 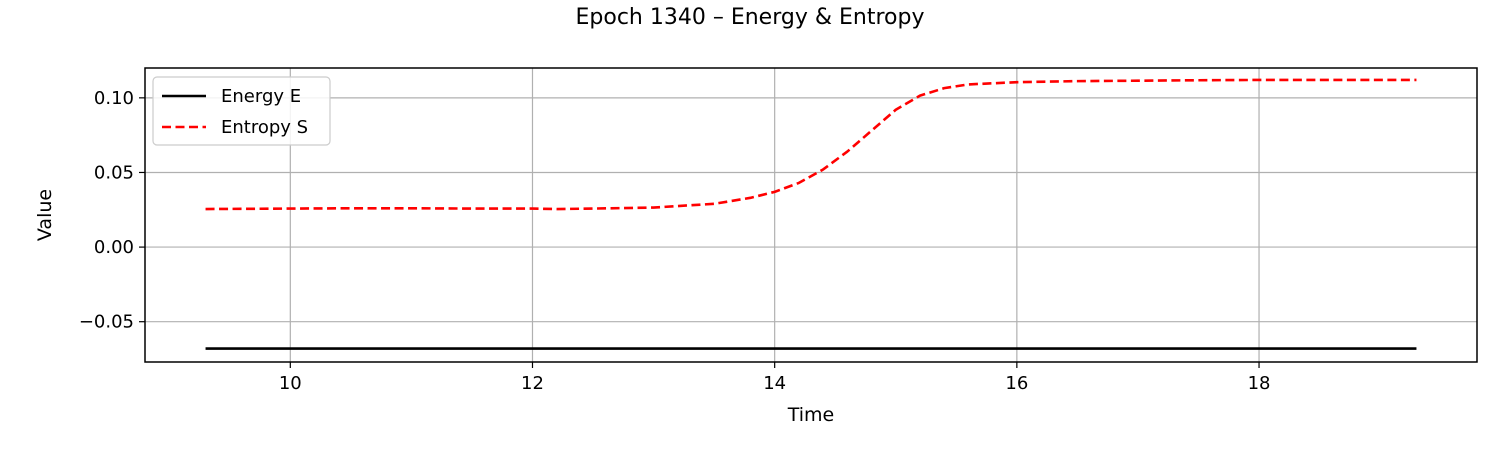 I want to click on y-tick-label: 0.00, so click(x=114, y=247).